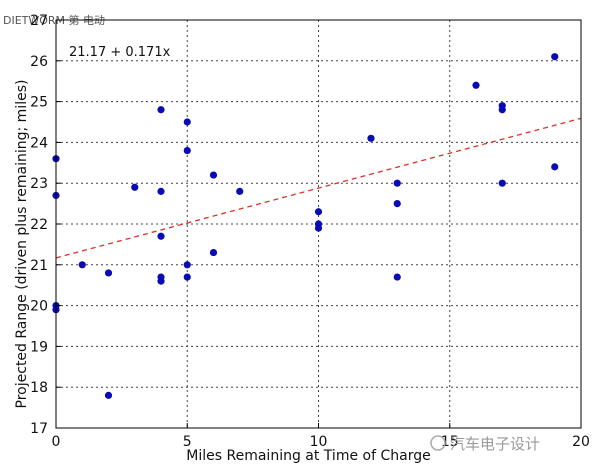 The image size is (600, 472). Describe the element at coordinates (56, 442) in the screenshot. I see `x-tick-label: 0` at that location.